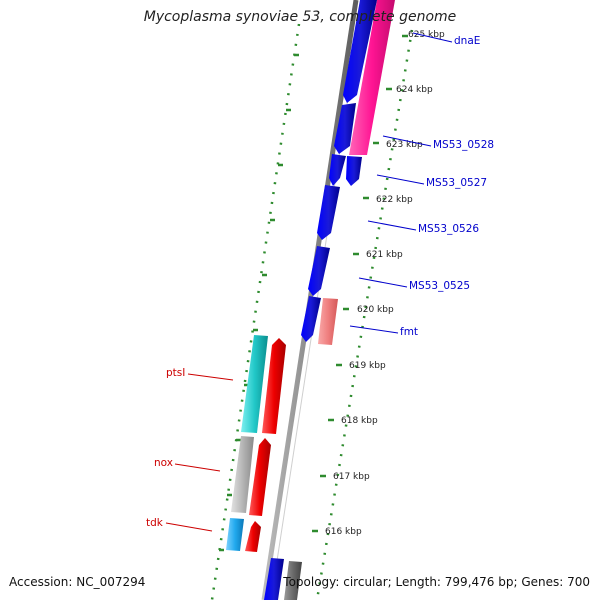 Image resolution: width=600 pixels, height=600 pixels. Describe the element at coordinates (274, 579) in the screenshot. I see `gene-bottom-blue` at that location.